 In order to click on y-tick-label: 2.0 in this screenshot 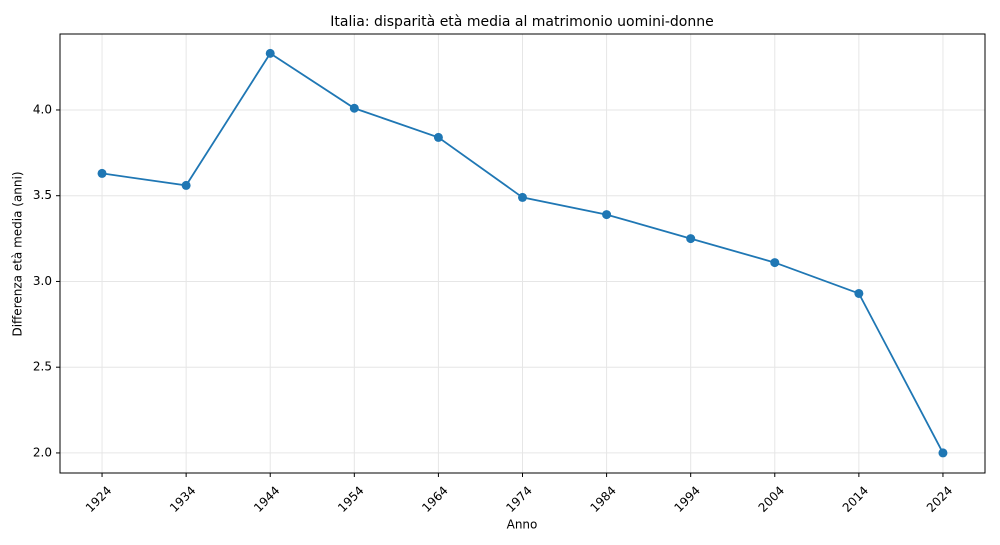, I will do `click(42, 452)`.